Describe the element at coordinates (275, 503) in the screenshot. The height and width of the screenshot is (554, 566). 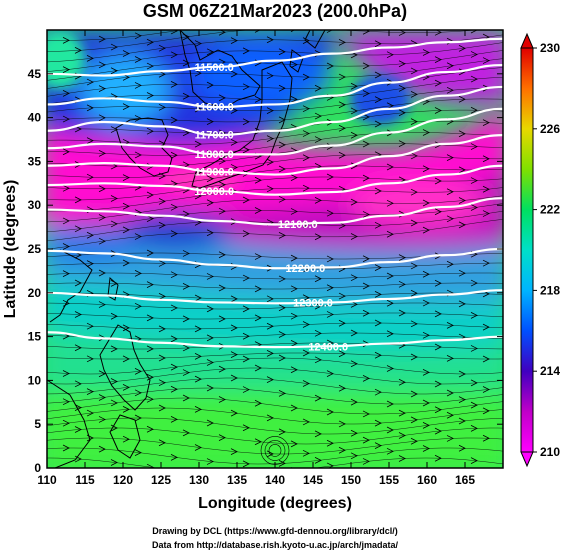
I see `x-axis-label: Longitude (degrees)` at that location.